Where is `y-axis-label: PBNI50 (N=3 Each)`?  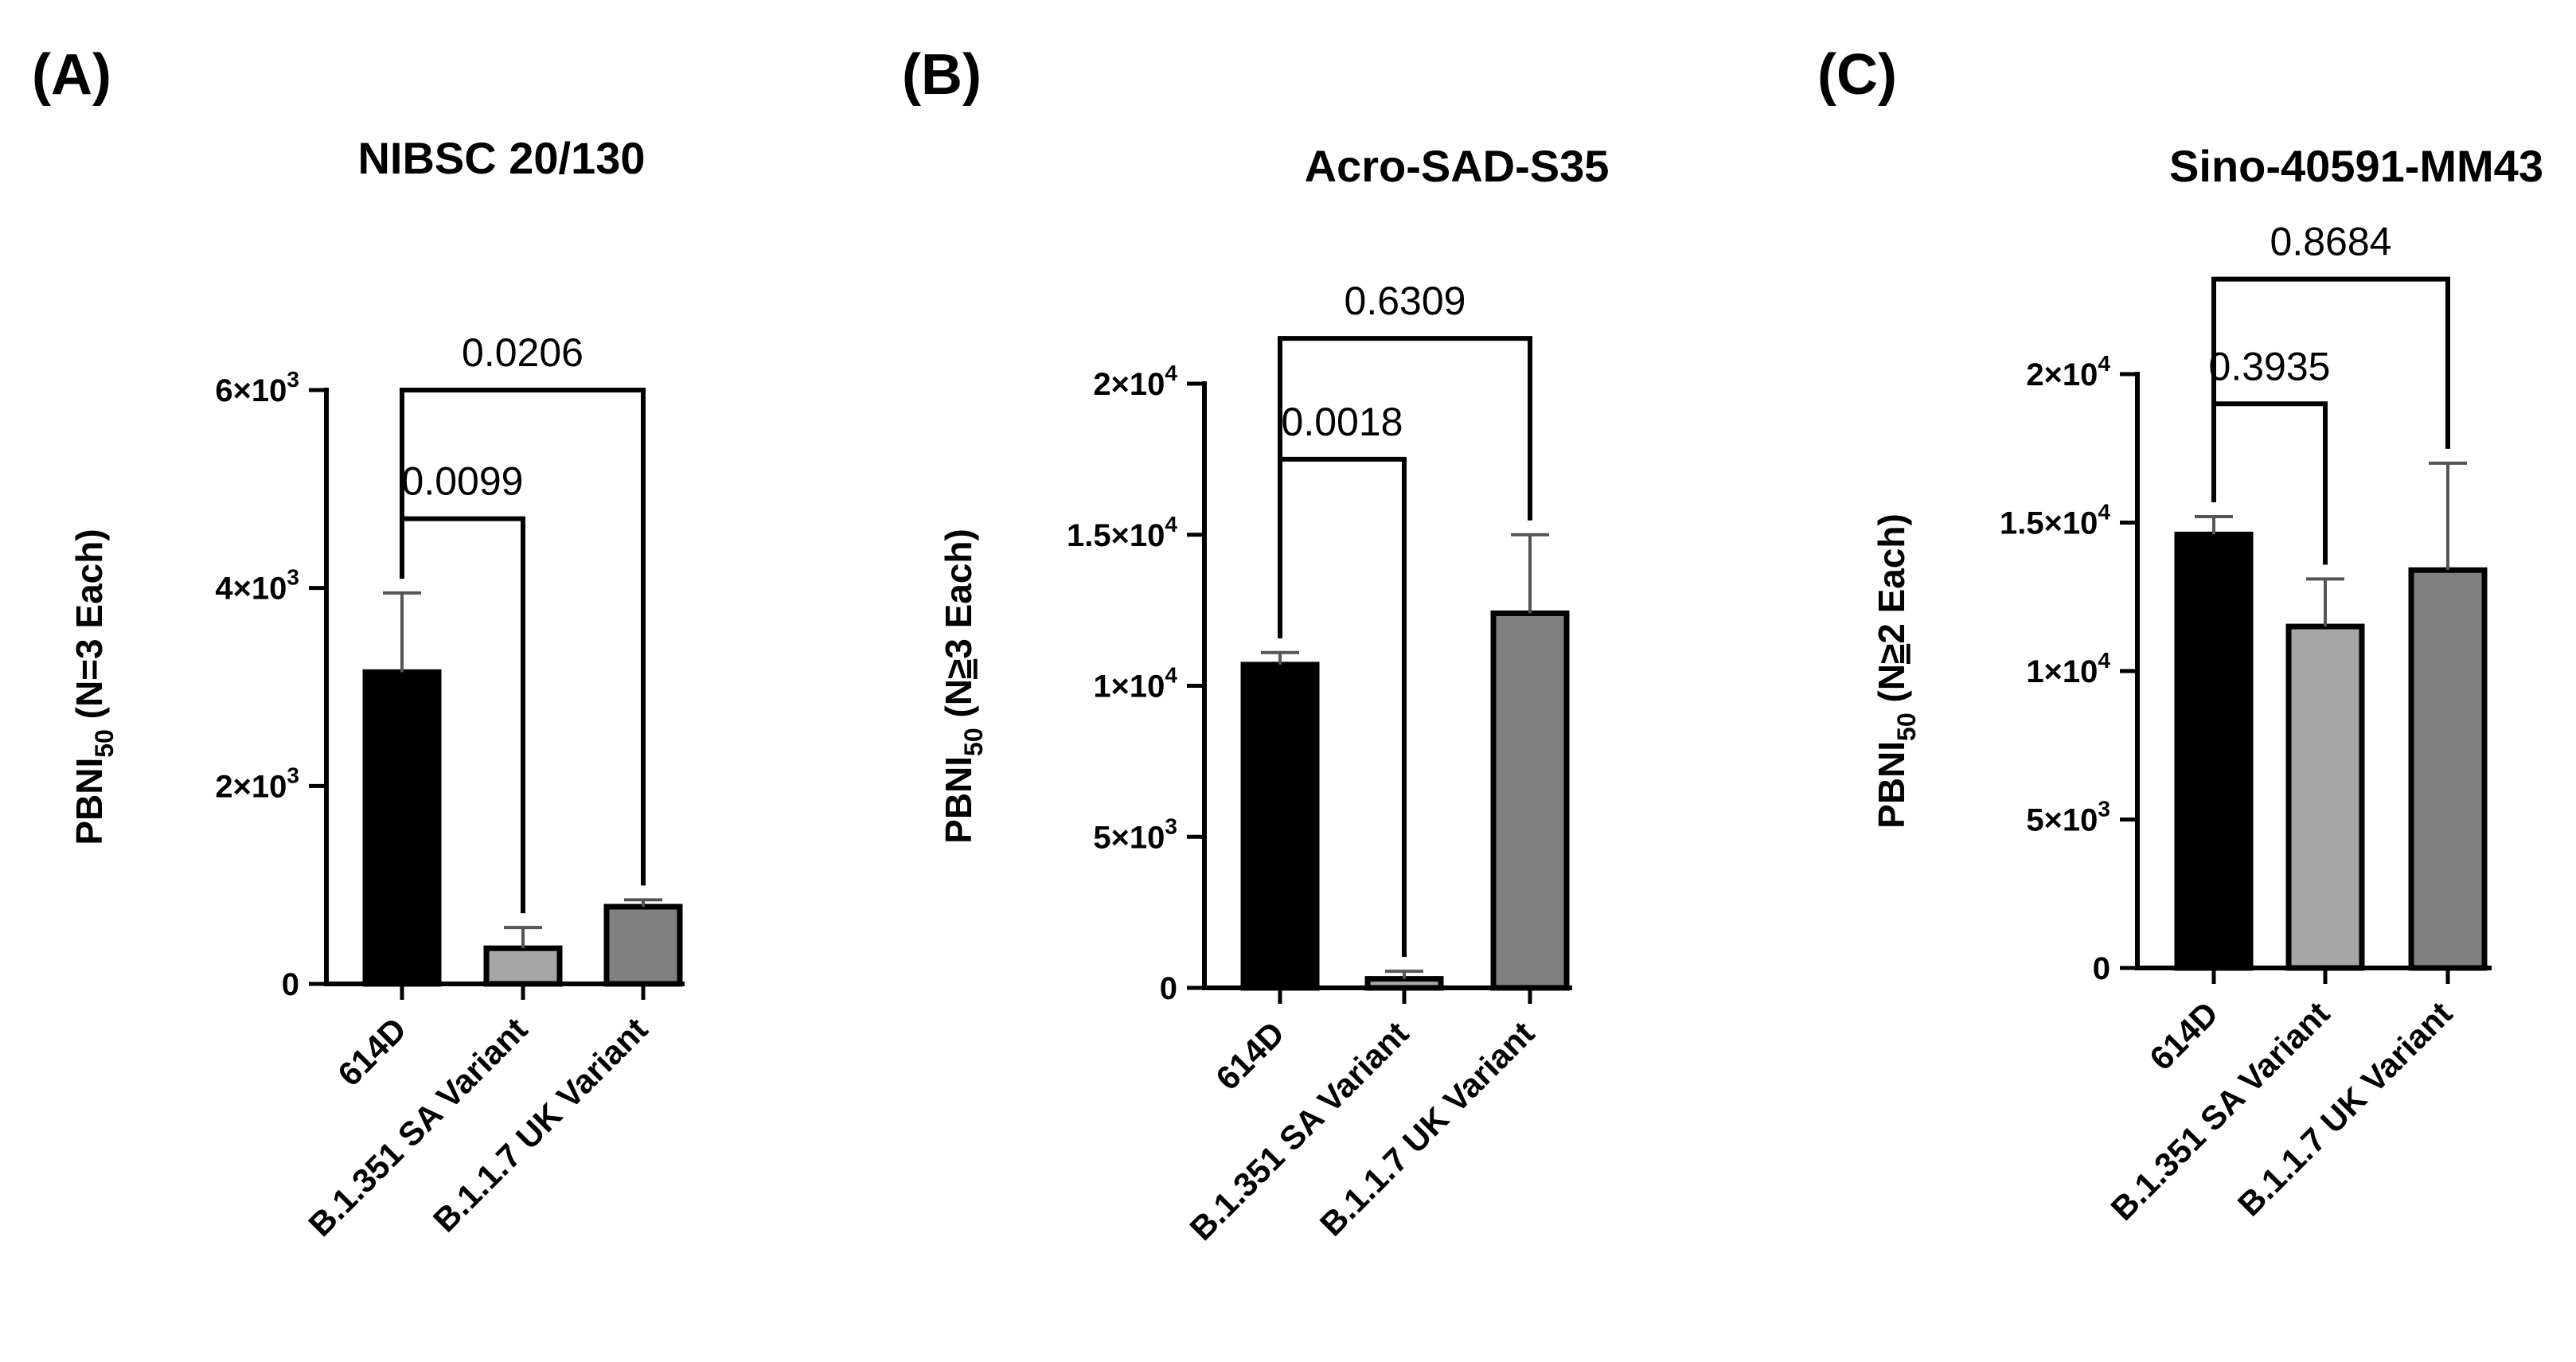 y-axis-label: PBNI50 (N=3 Each) is located at coordinates (93, 687).